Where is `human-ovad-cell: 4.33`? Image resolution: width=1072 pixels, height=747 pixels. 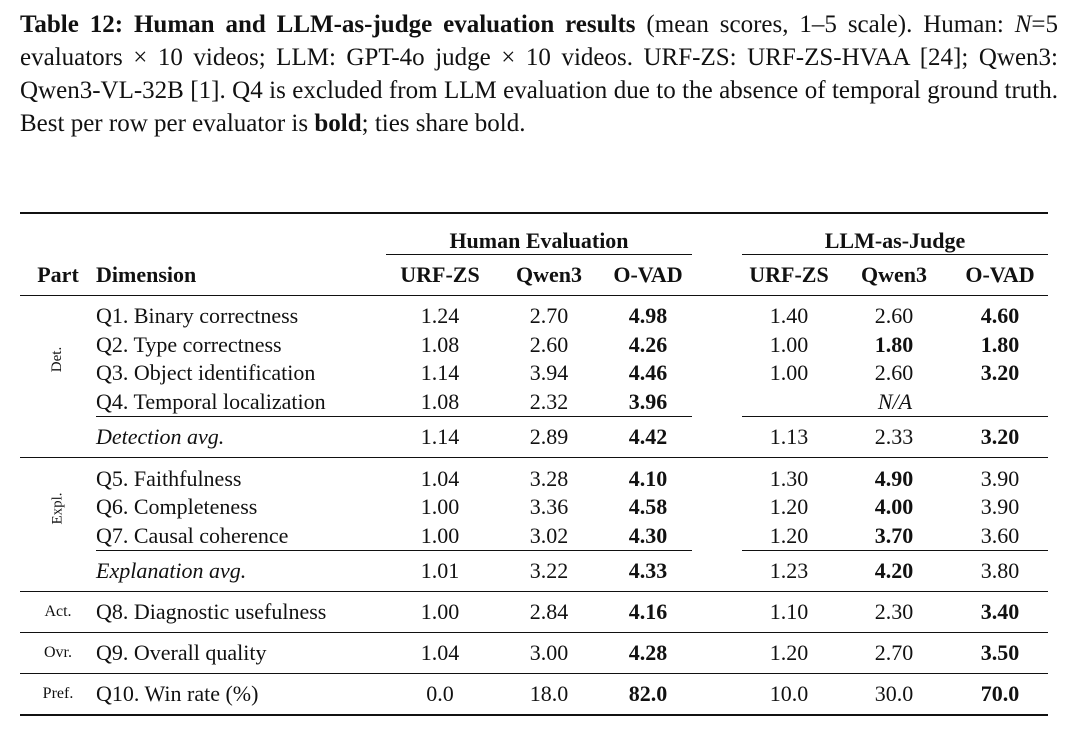 human-ovad-cell: 4.33 is located at coordinates (648, 571).